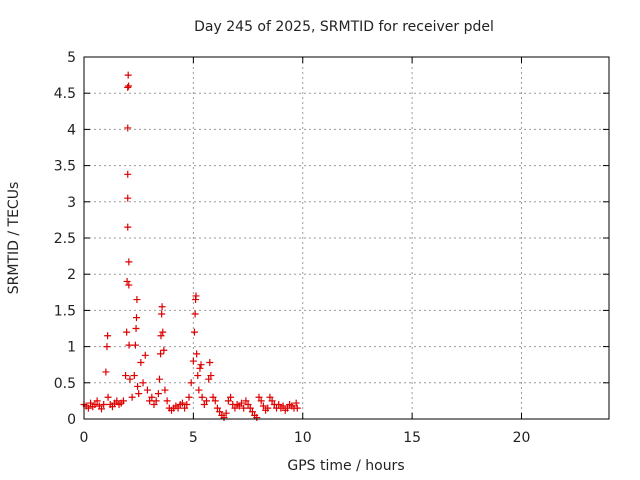  Describe the element at coordinates (65, 167) in the screenshot. I see `y-tick-label: 3.5` at that location.